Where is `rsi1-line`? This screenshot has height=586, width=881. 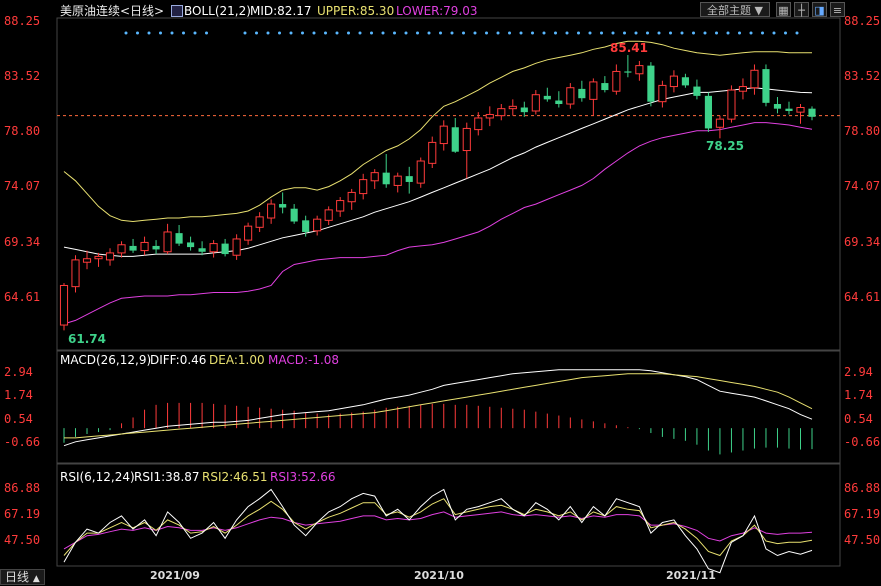
rsi1-line is located at coordinates (438, 531).